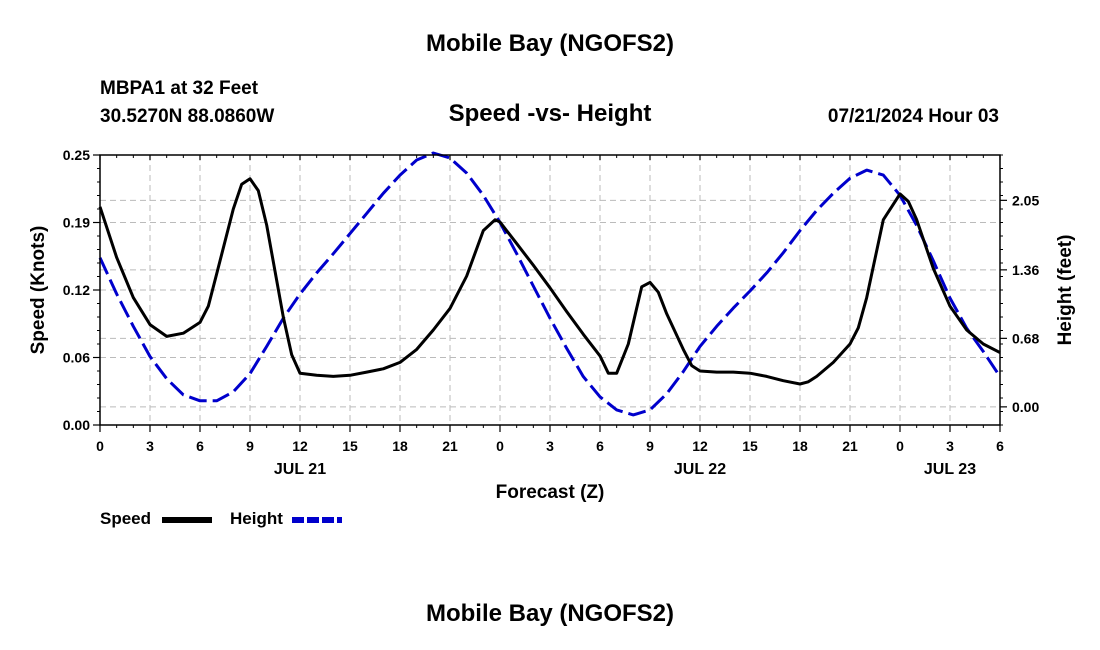 The image size is (1100, 650). What do you see at coordinates (1025, 407) in the screenshot?
I see `y-right-tick-label: 0.00` at bounding box center [1025, 407].